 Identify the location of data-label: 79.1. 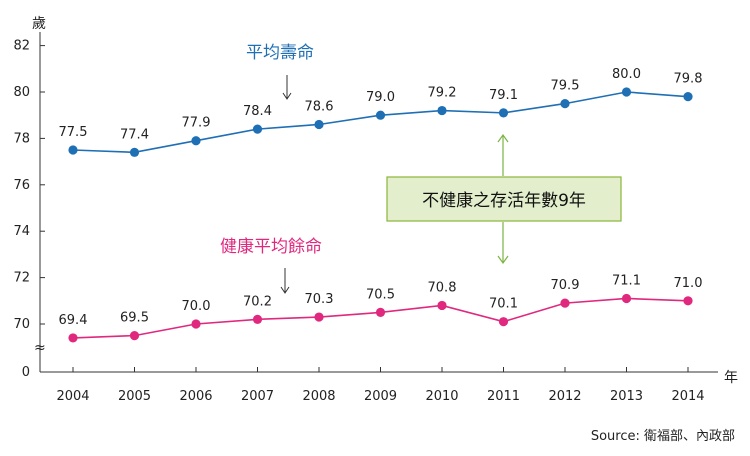
(503, 95).